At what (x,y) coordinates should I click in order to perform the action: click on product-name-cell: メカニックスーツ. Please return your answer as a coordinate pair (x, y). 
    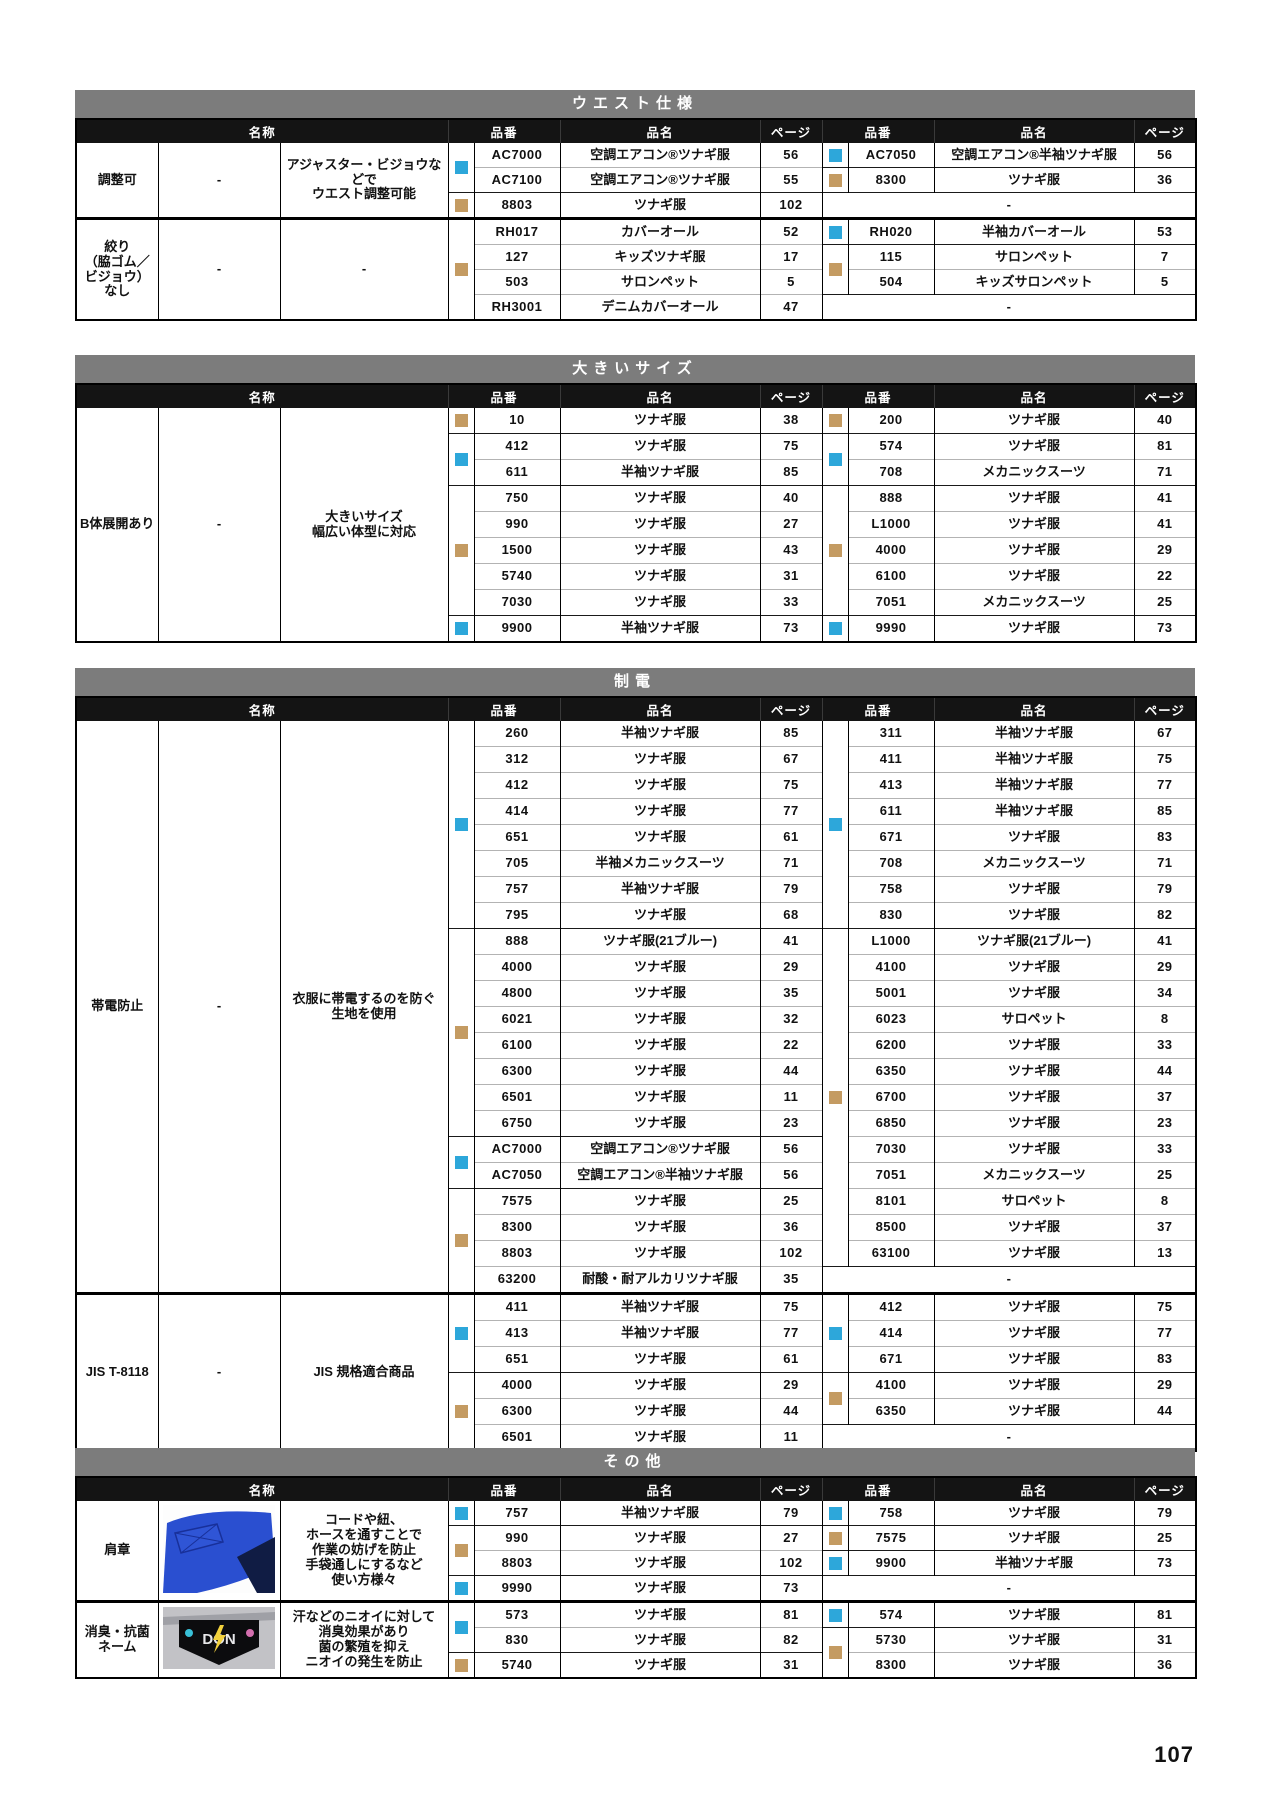
    Looking at the image, I should click on (1034, 863).